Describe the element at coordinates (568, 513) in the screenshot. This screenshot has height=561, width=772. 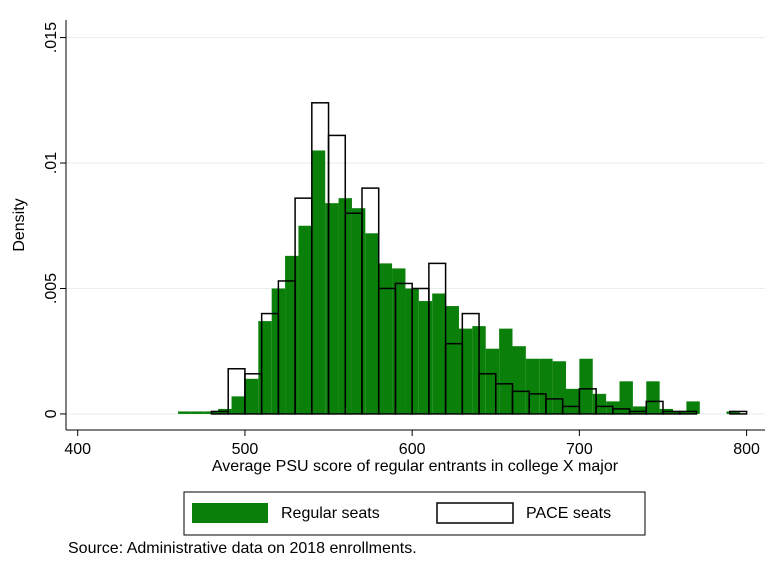
I see `legend-label: PACE seats` at that location.